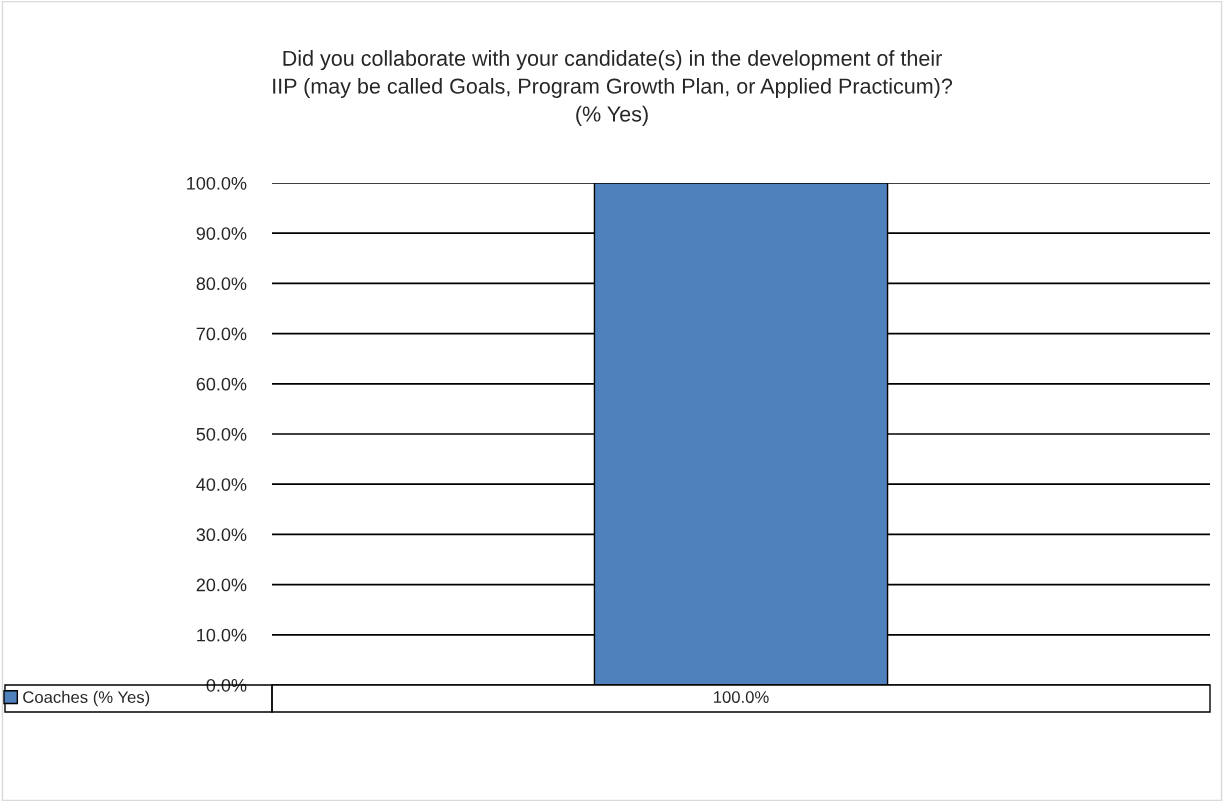 The height and width of the screenshot is (802, 1224). What do you see at coordinates (613, 88) in the screenshot?
I see `chart-title: Did you collaborate with your candidate(s) in the development of their IIP (may be called Goals, Program Growth Plan, or Applied Practicum)? (% Yes)` at bounding box center [613, 88].